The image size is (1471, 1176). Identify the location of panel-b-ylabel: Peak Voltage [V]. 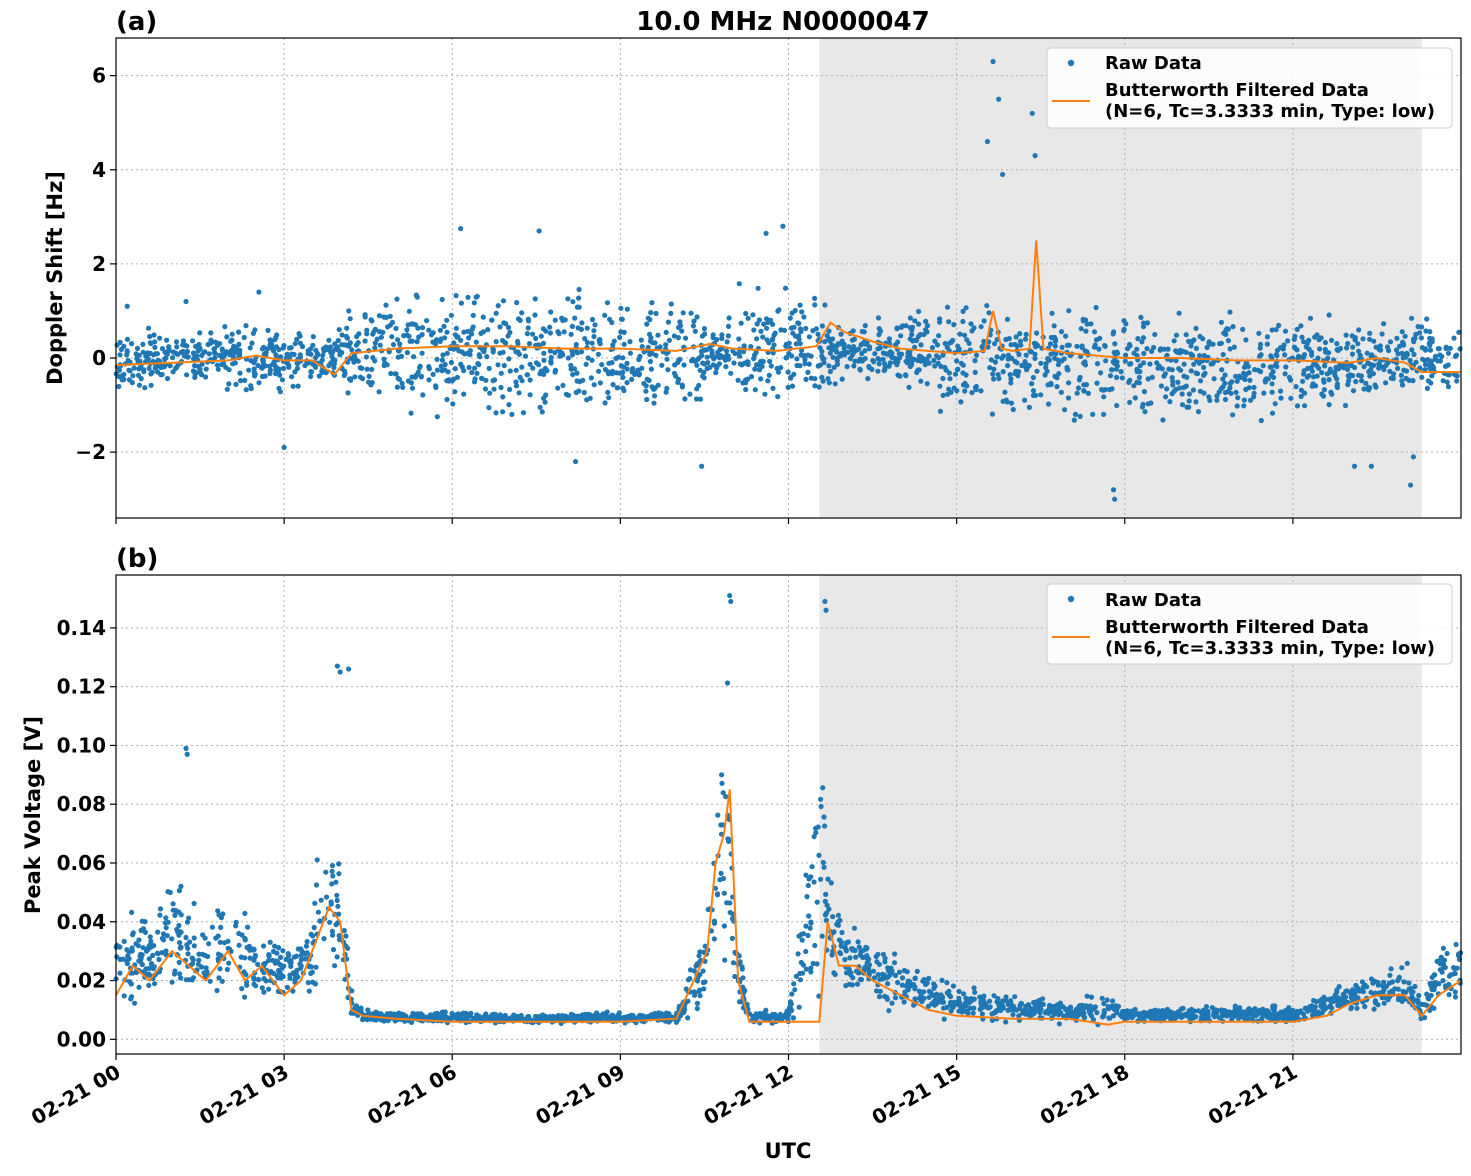
(33, 815).